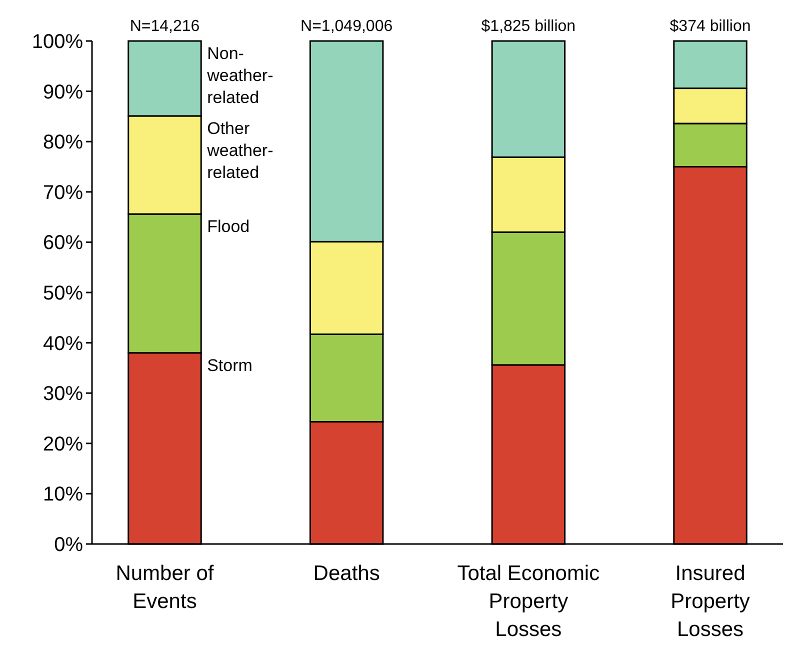  Describe the element at coordinates (165, 587) in the screenshot. I see `x-tick-label: Number of Events` at that location.